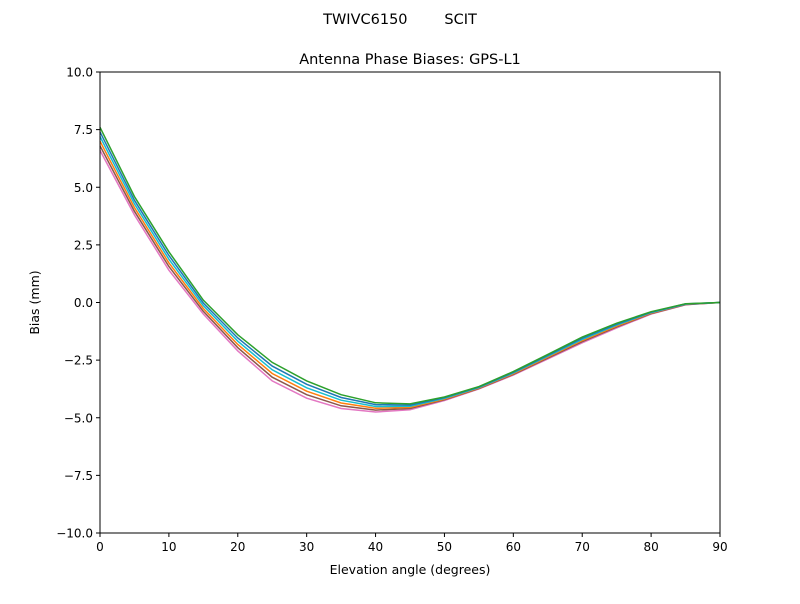 The height and width of the screenshot is (604, 800). I want to click on x-tick-label: 80, so click(650, 547).